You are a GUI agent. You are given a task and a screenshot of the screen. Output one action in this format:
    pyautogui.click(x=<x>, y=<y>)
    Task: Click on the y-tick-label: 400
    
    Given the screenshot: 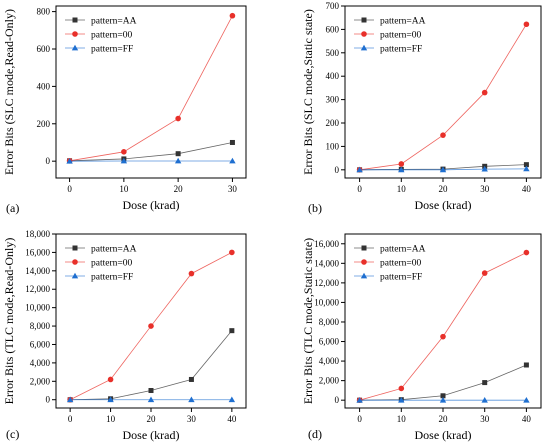 What is the action you would take?
    pyautogui.click(x=333, y=76)
    